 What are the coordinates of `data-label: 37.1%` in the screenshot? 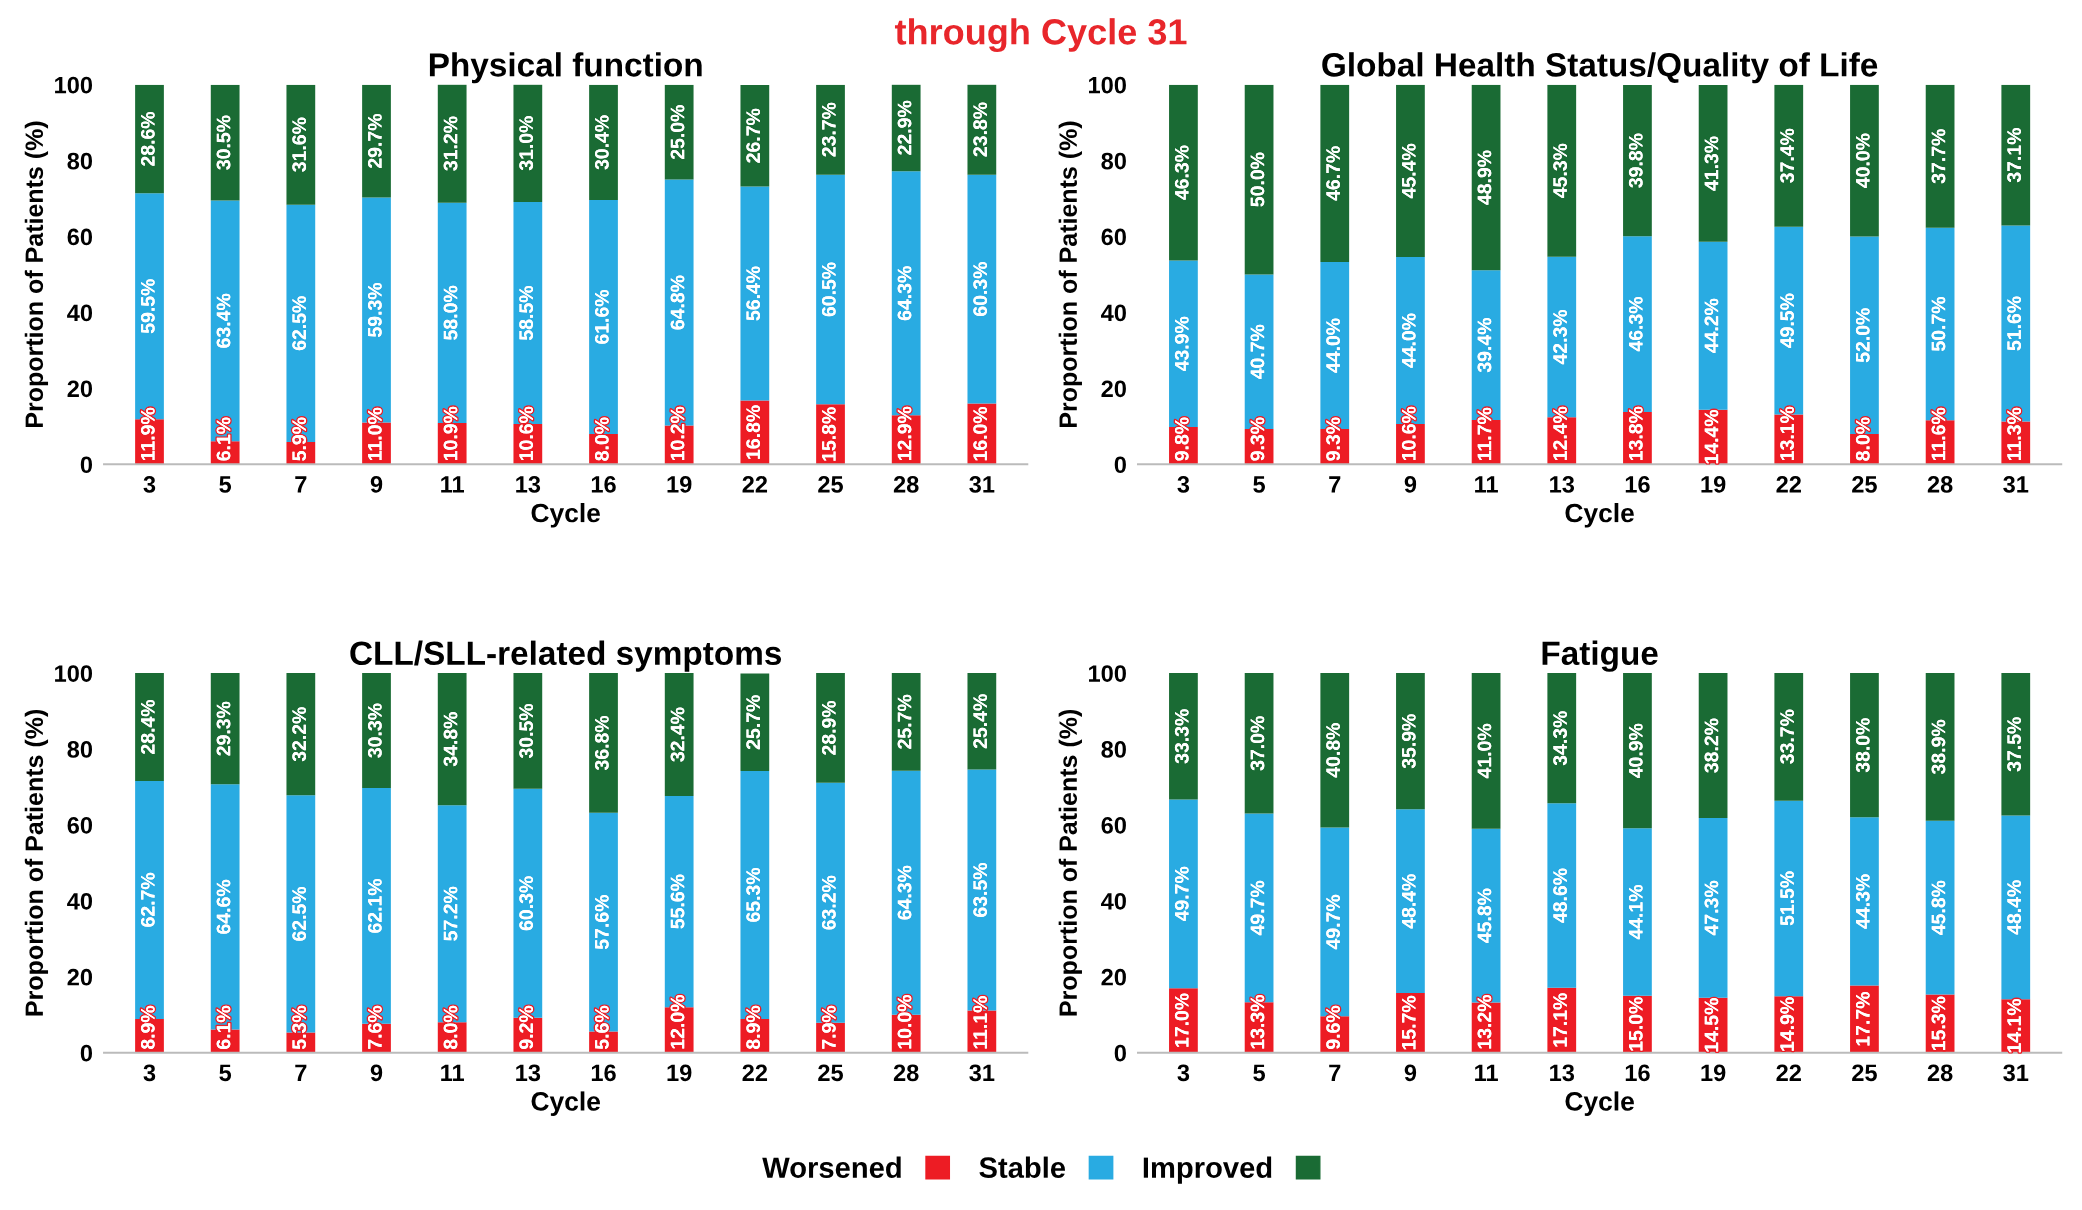 It's located at (2014, 155).